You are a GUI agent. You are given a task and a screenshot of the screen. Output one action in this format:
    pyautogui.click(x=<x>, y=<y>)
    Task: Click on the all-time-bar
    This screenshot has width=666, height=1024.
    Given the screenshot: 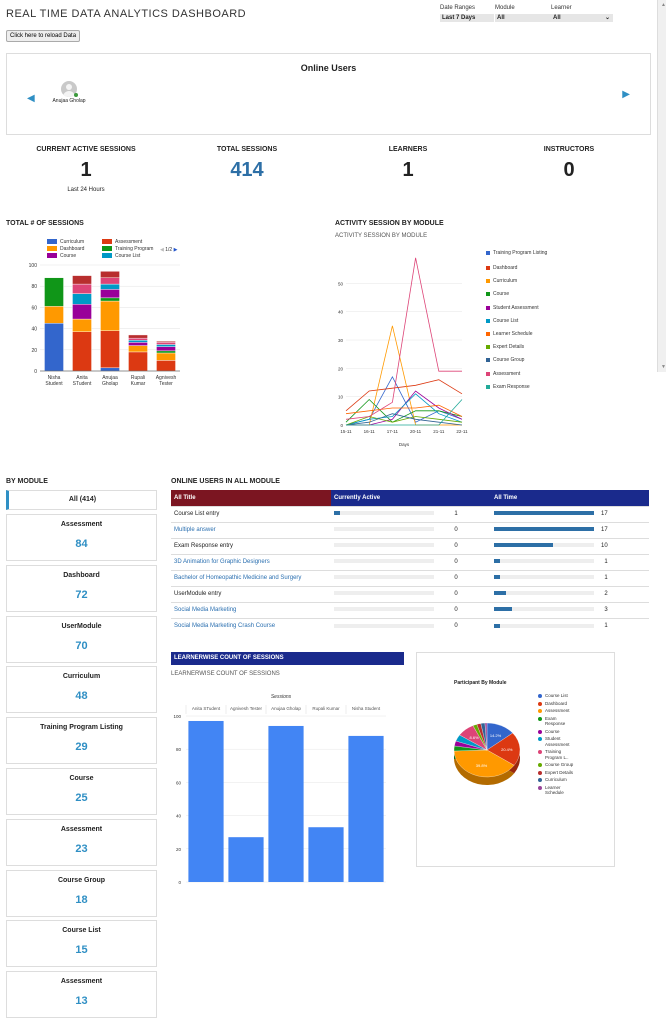 What is the action you would take?
    pyautogui.click(x=544, y=529)
    